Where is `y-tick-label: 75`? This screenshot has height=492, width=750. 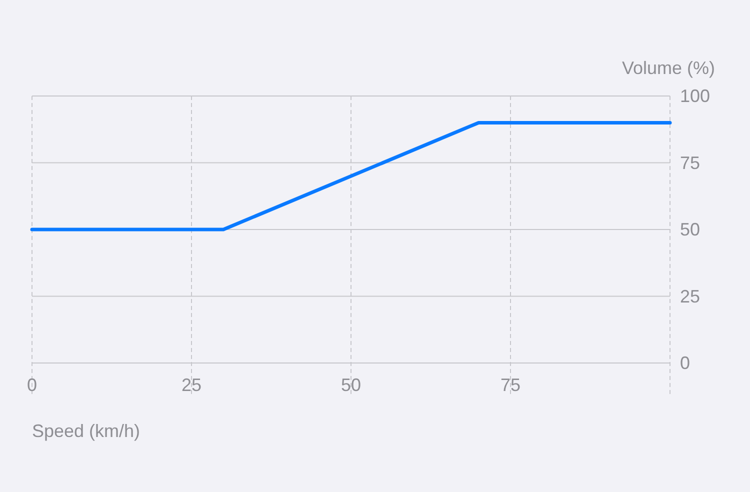
y-tick-label: 75 is located at coordinates (690, 162).